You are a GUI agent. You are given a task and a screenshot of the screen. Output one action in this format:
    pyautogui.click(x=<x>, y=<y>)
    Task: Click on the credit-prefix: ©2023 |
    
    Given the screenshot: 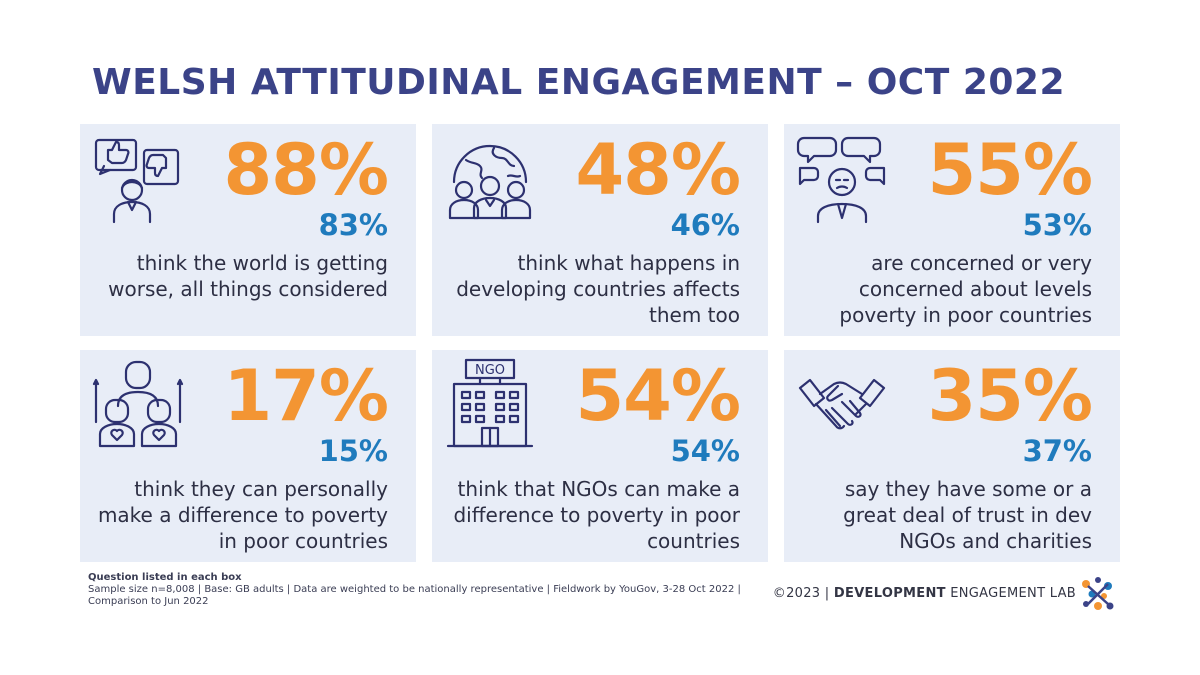 What is the action you would take?
    pyautogui.click(x=803, y=593)
    